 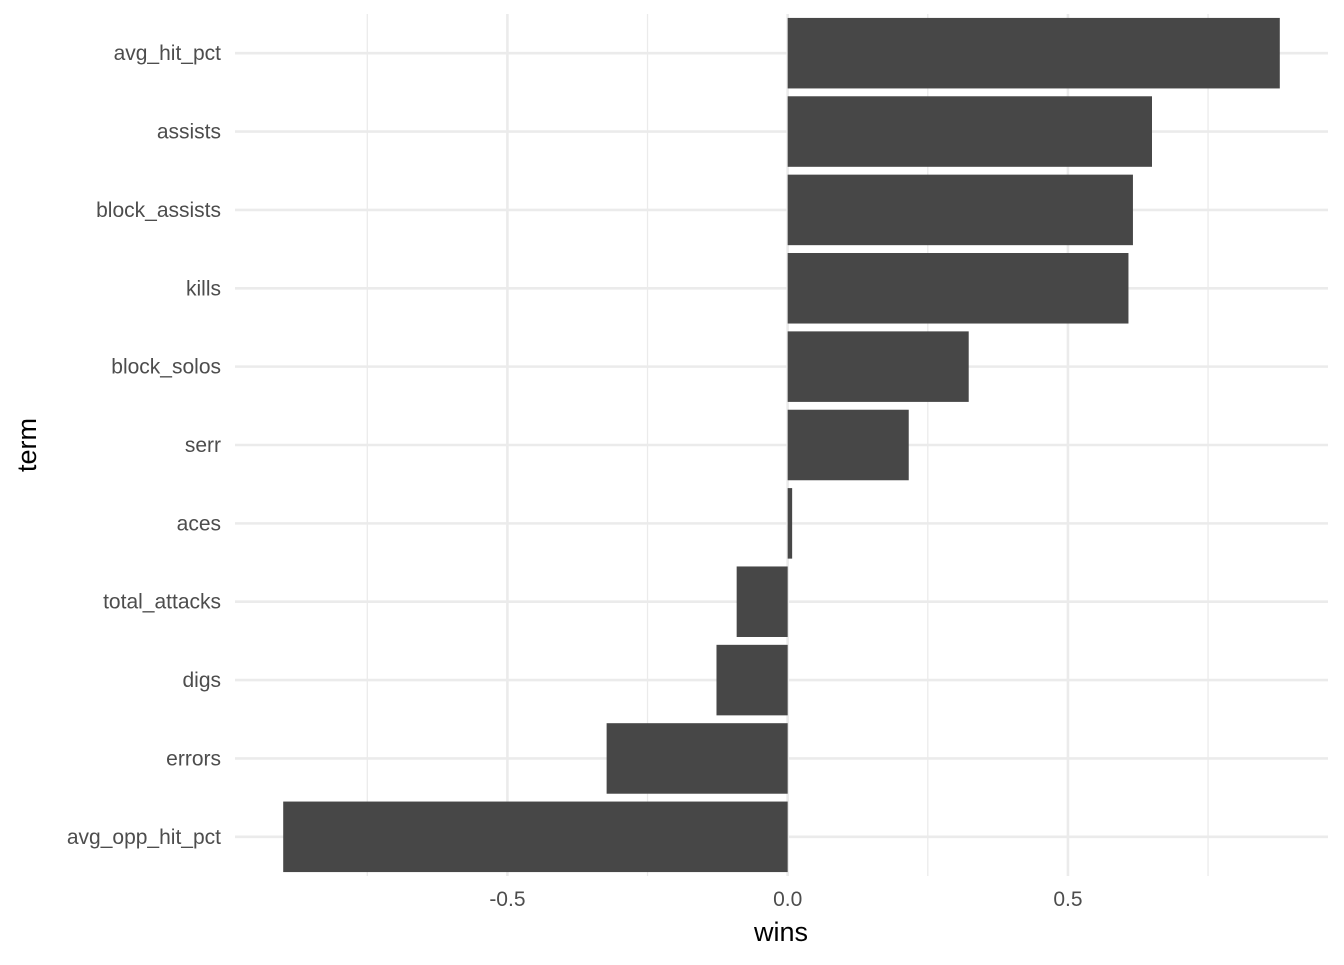 What do you see at coordinates (507, 899) in the screenshot?
I see `x-tick-label: -0.5` at bounding box center [507, 899].